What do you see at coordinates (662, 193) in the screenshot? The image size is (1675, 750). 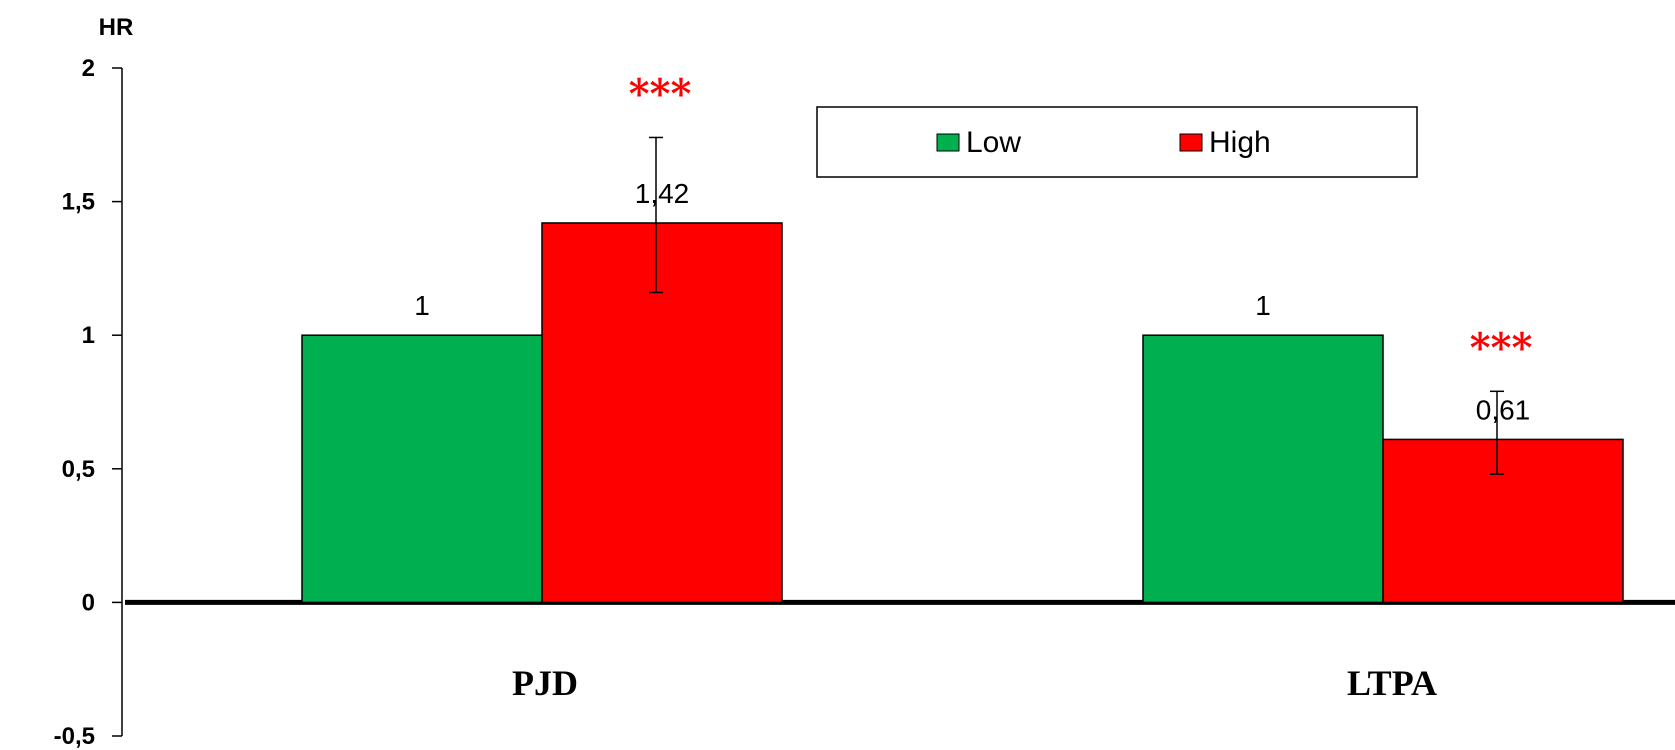 I see `data-label: 1,42` at bounding box center [662, 193].